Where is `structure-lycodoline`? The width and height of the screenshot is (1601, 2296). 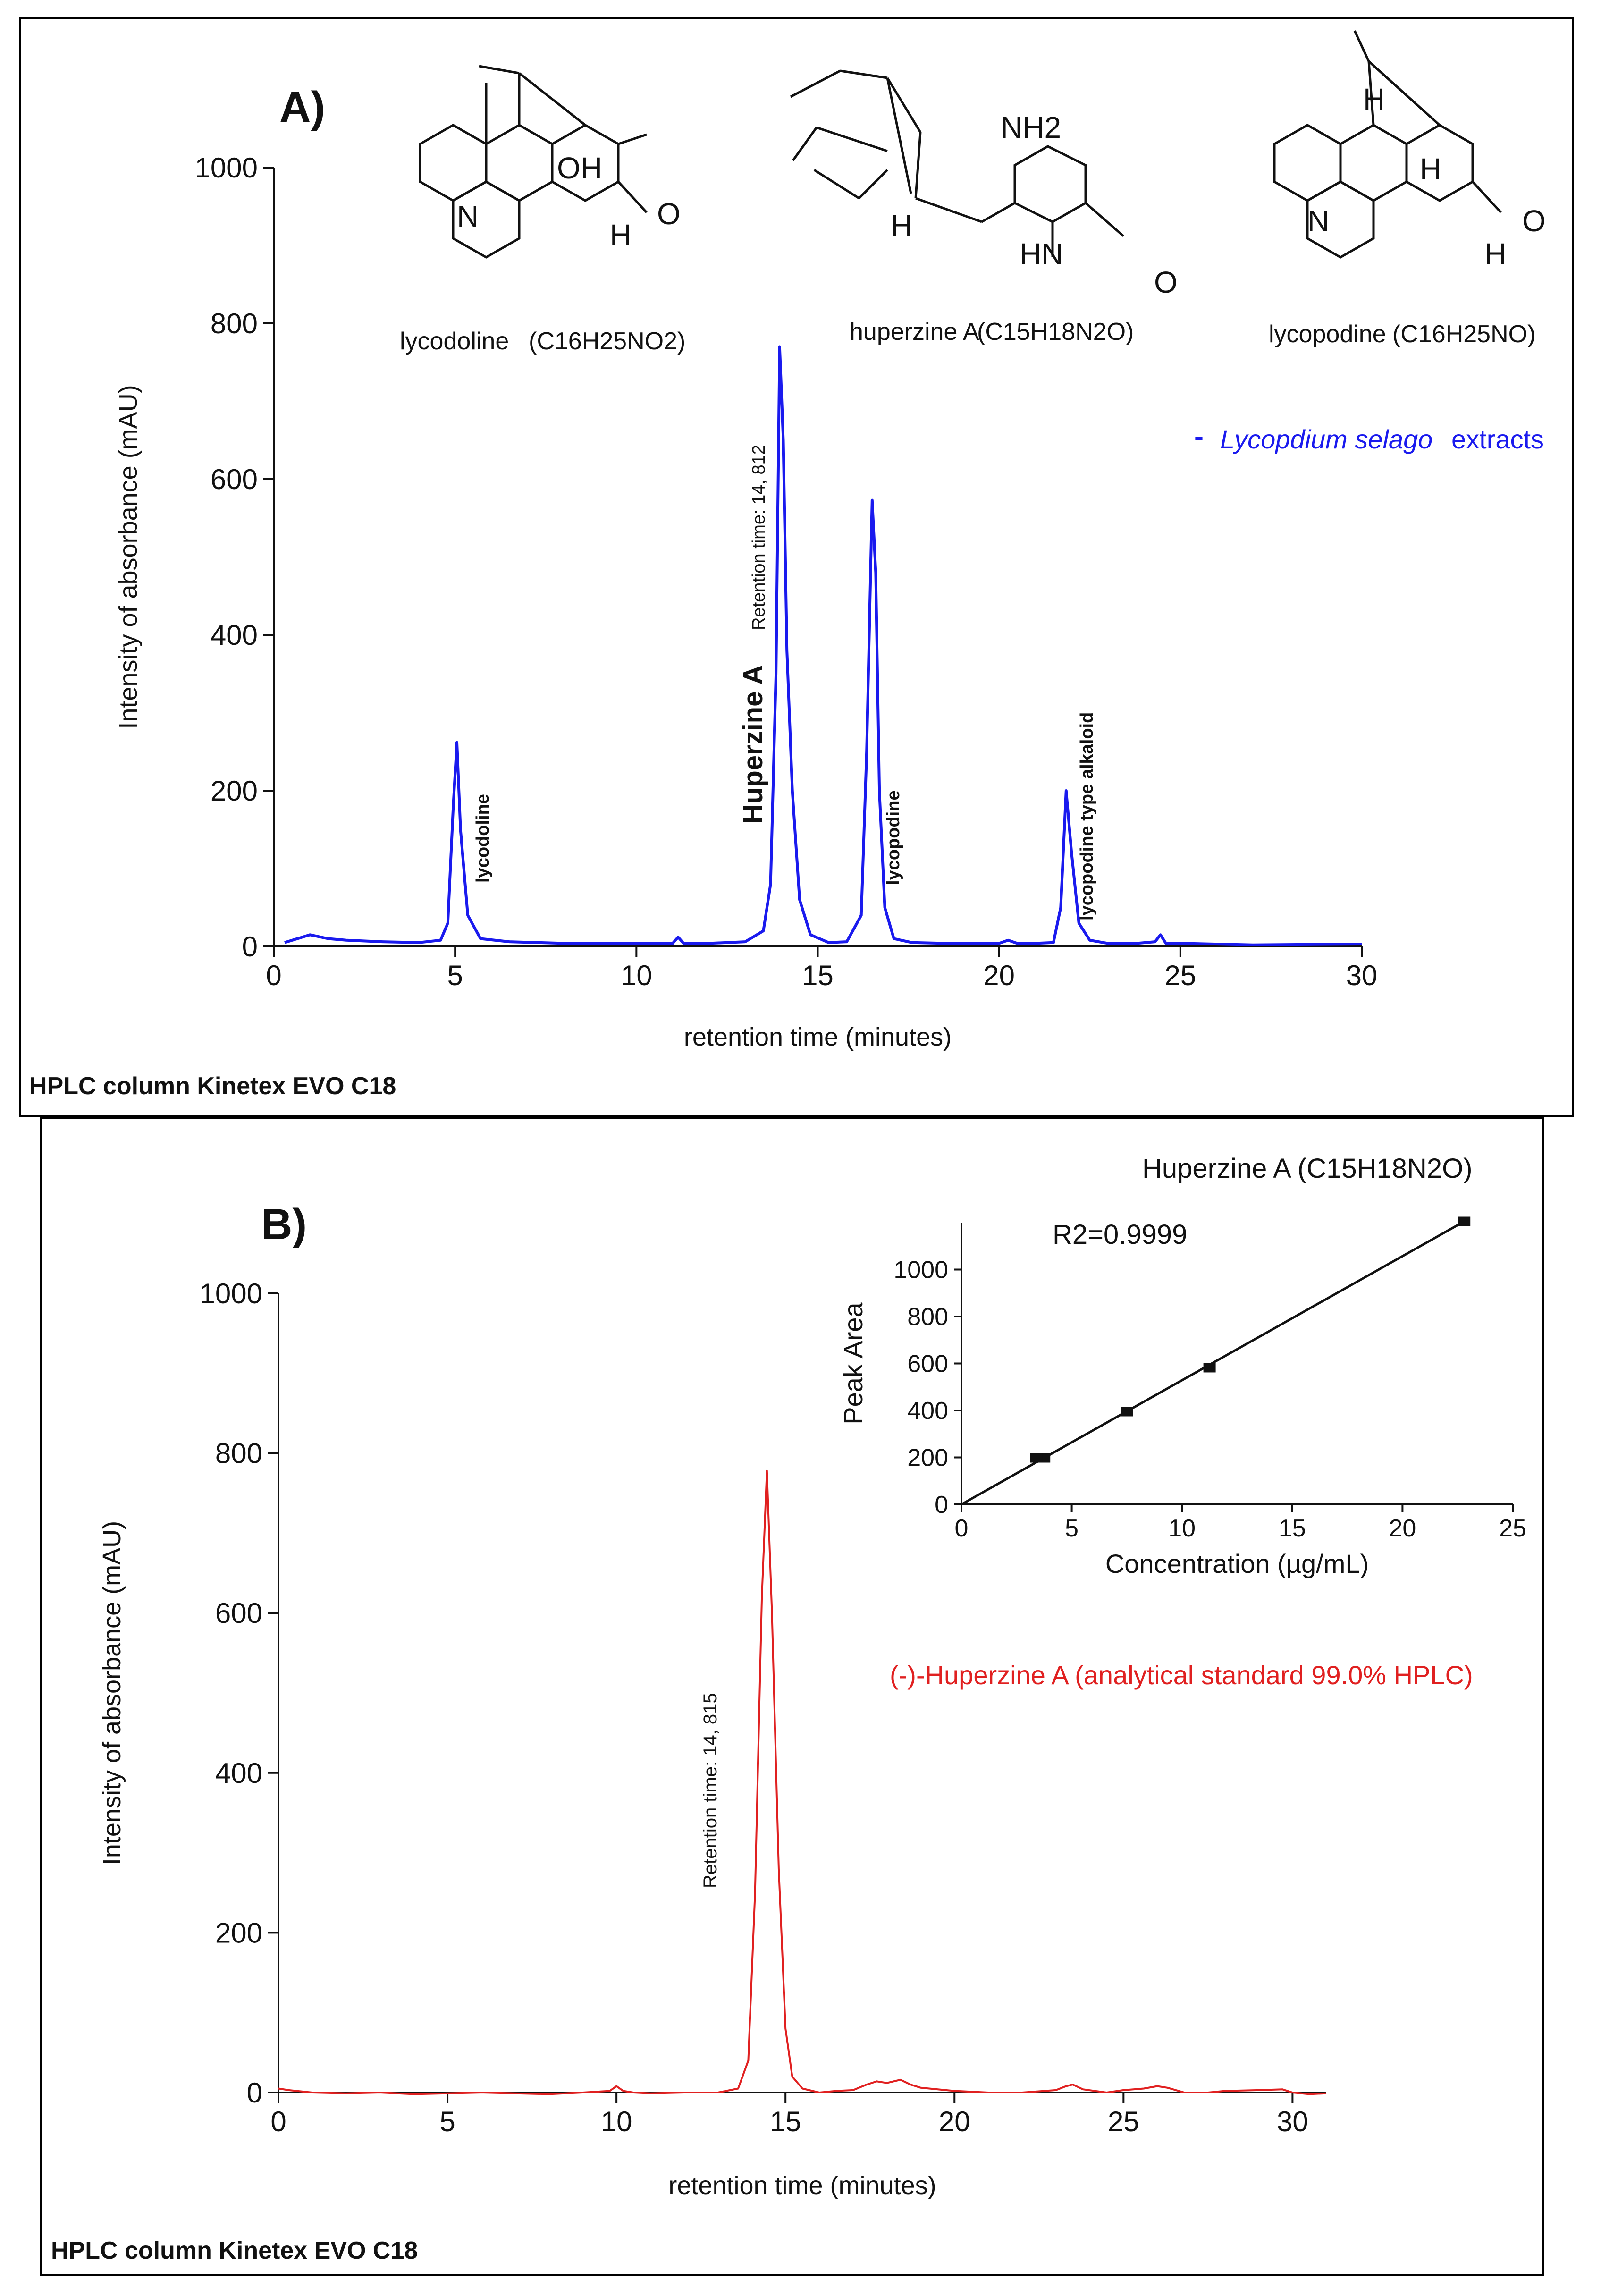
structure-lycodoline is located at coordinates (533, 162).